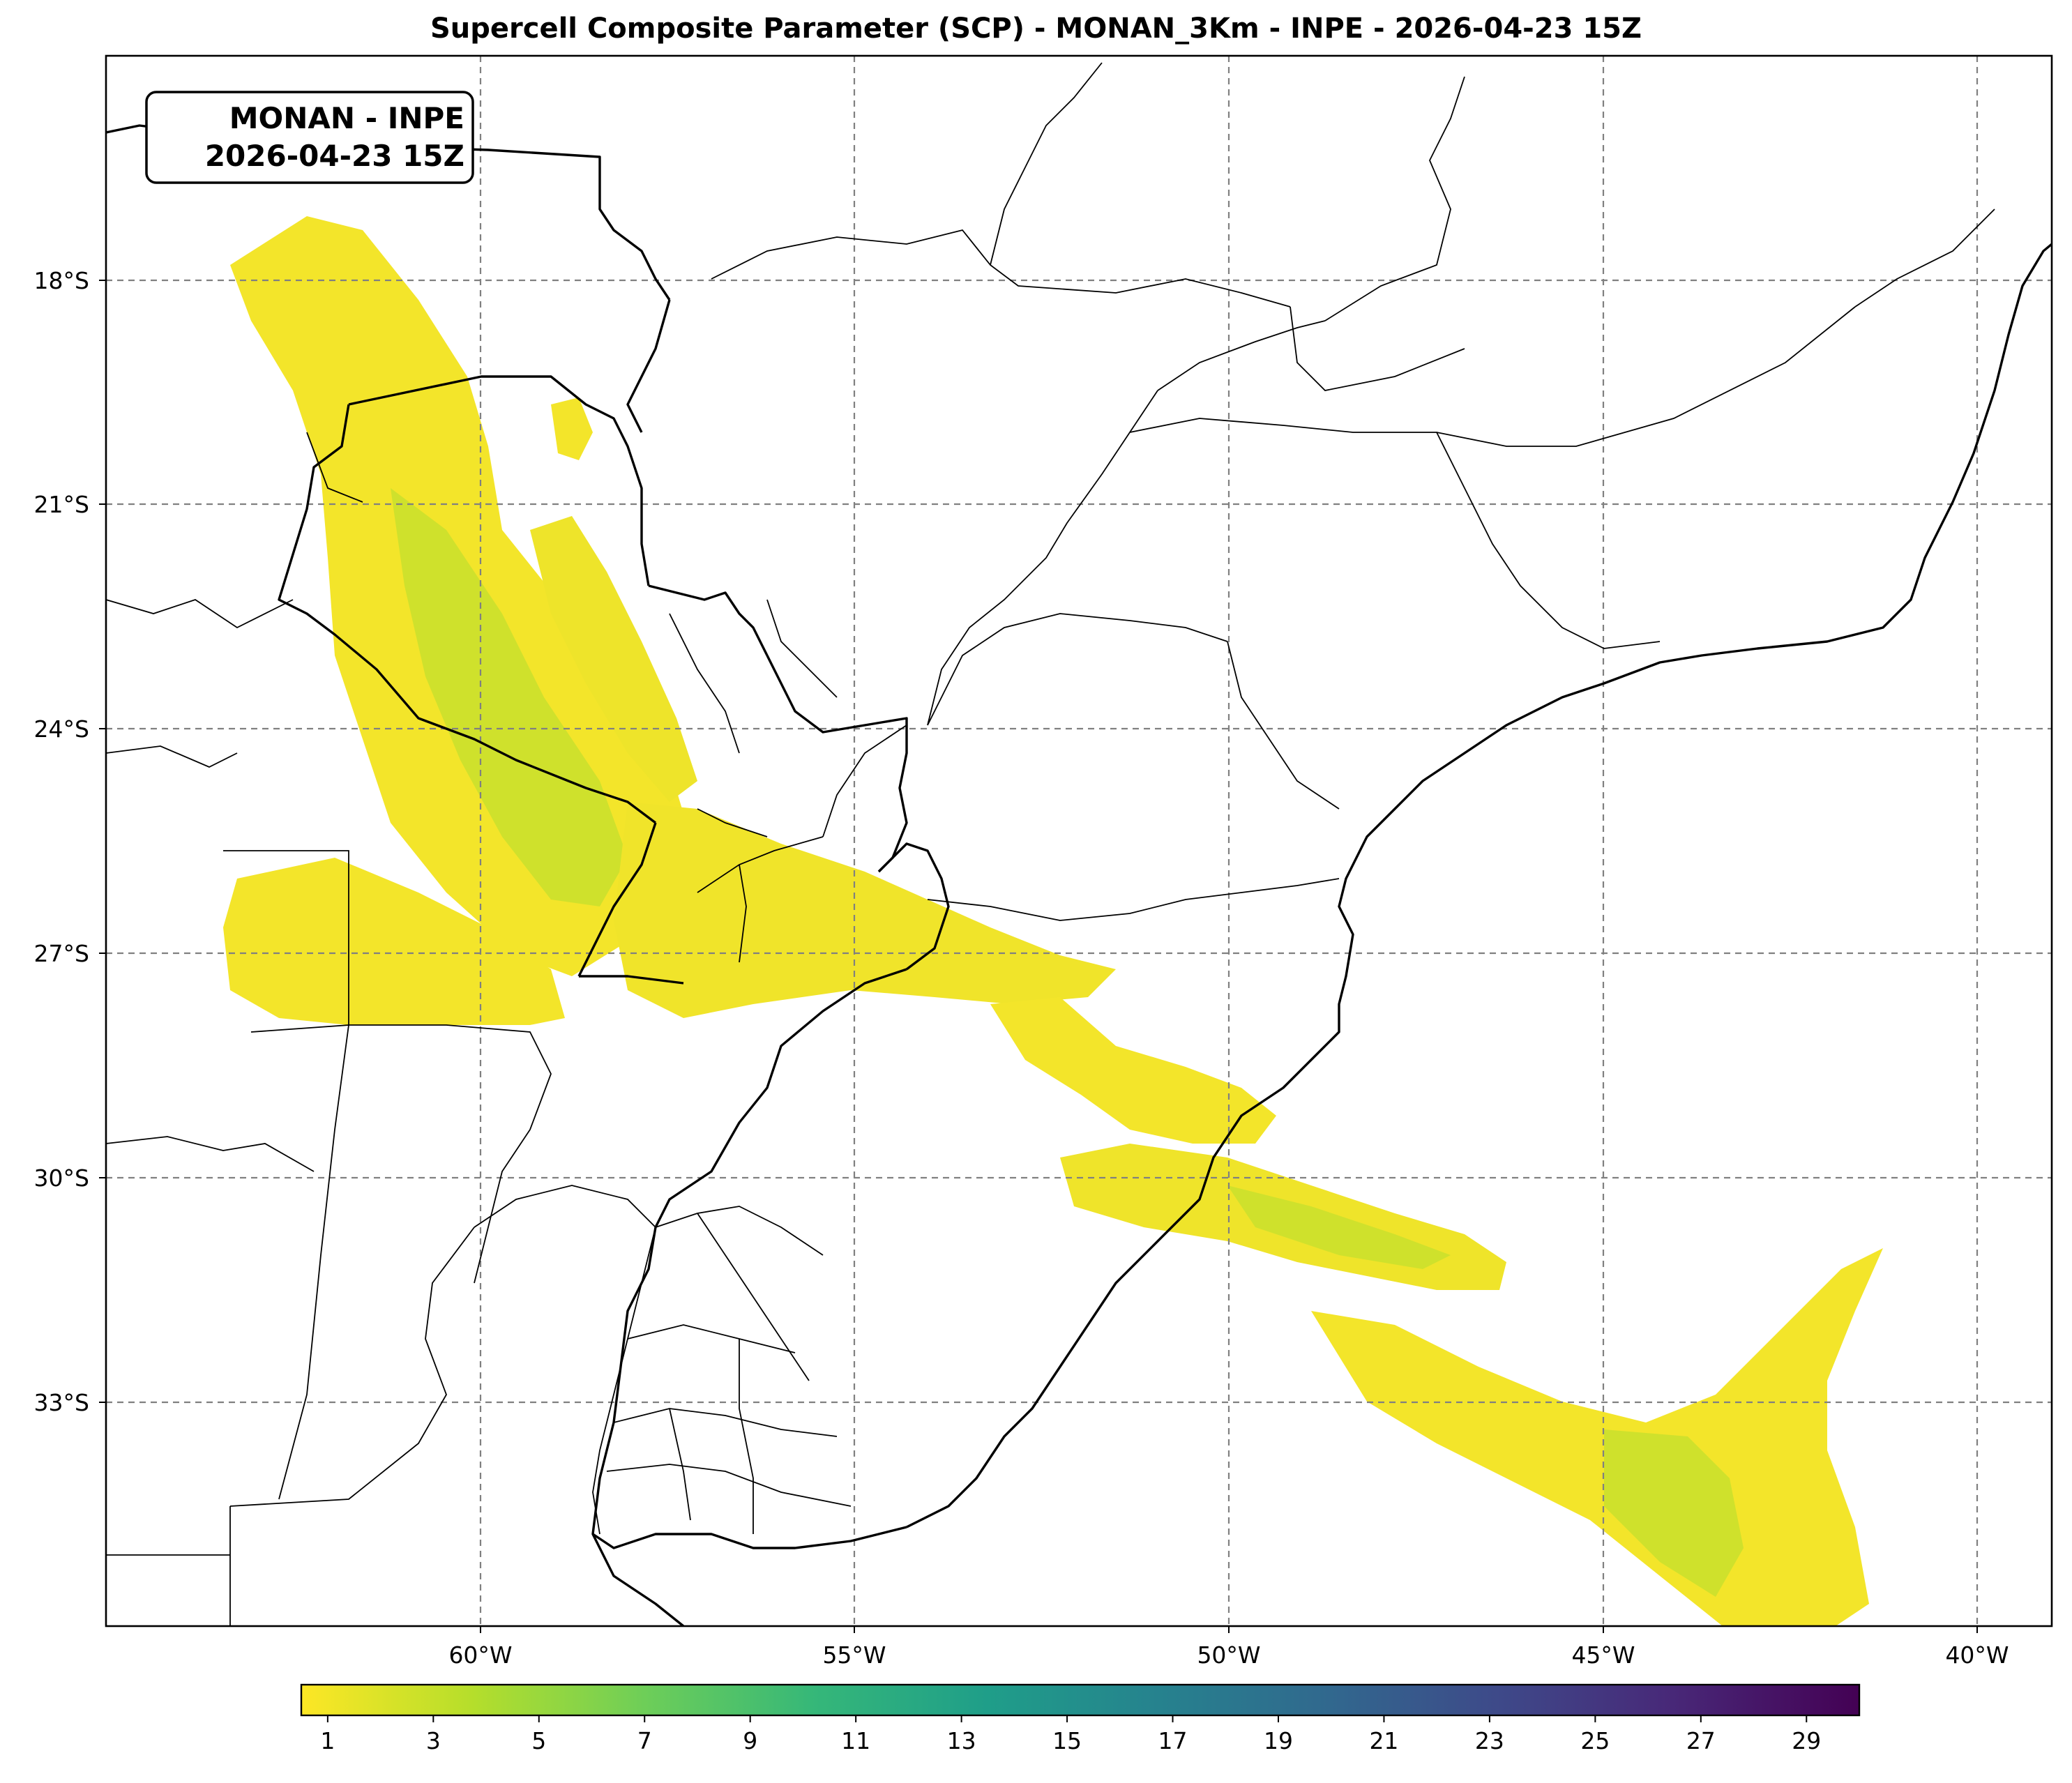 This screenshot has width=2072, height=1783. What do you see at coordinates (346, 118) in the screenshot?
I see `badge-line-1: MONAN - INPE` at bounding box center [346, 118].